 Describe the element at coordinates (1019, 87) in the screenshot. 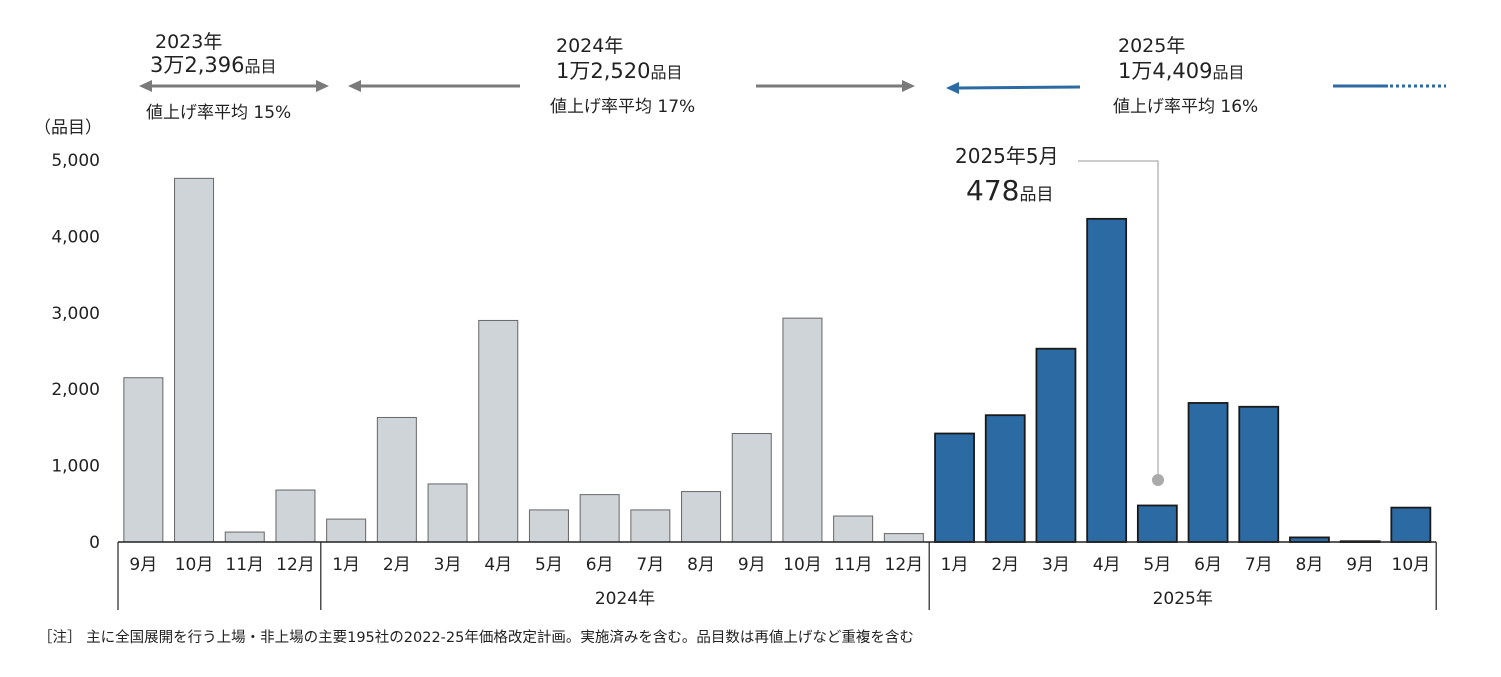

I see `period-arrow-2025-left` at that location.